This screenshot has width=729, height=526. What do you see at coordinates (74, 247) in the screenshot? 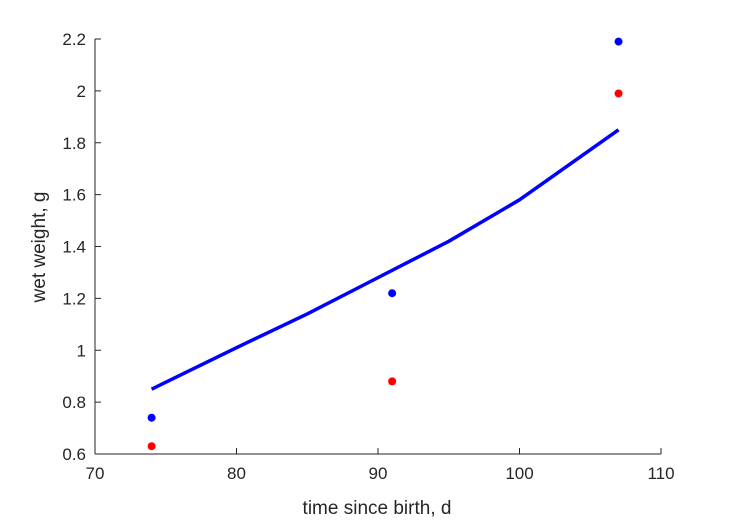
I see `y-tick-label: 1.4` at bounding box center [74, 247].